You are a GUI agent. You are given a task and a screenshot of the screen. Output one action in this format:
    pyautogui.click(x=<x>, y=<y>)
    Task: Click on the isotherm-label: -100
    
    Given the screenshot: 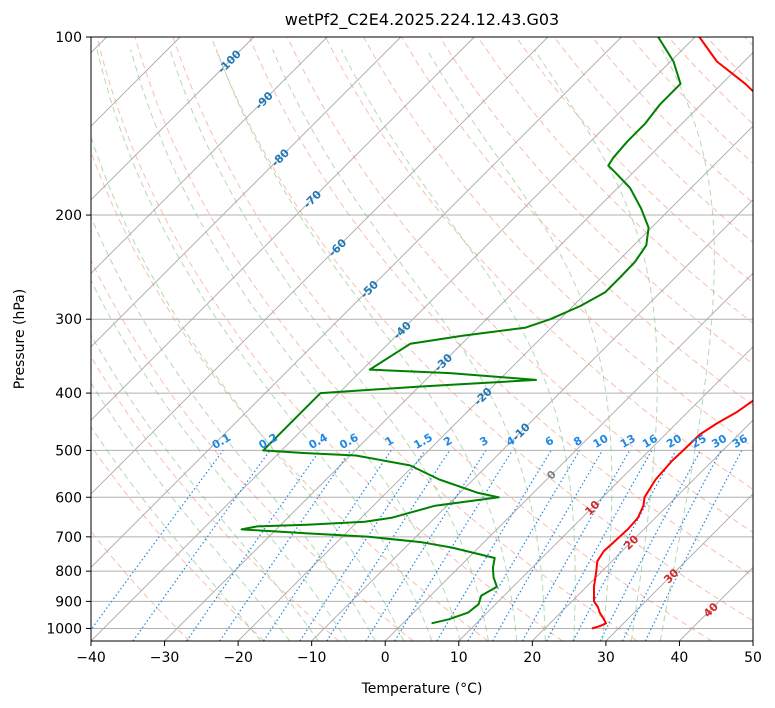 What is the action you would take?
    pyautogui.click(x=229, y=61)
    